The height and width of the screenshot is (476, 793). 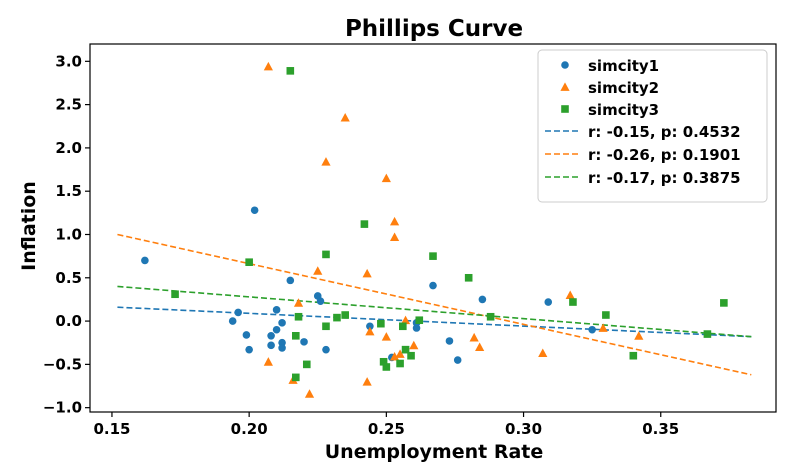 I want to click on y-axis-label: Inflation, so click(x=29, y=226).